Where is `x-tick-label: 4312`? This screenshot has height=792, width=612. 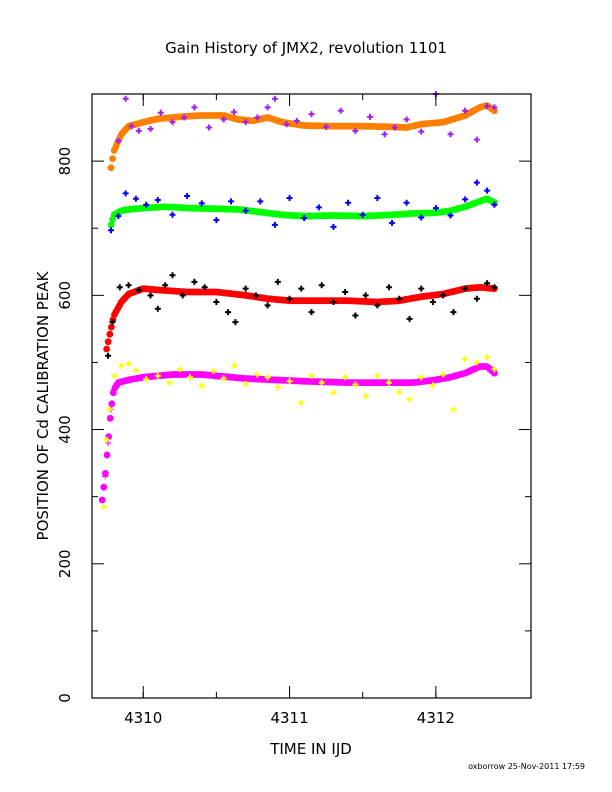
x-tick-label: 4312 is located at coordinates (436, 718).